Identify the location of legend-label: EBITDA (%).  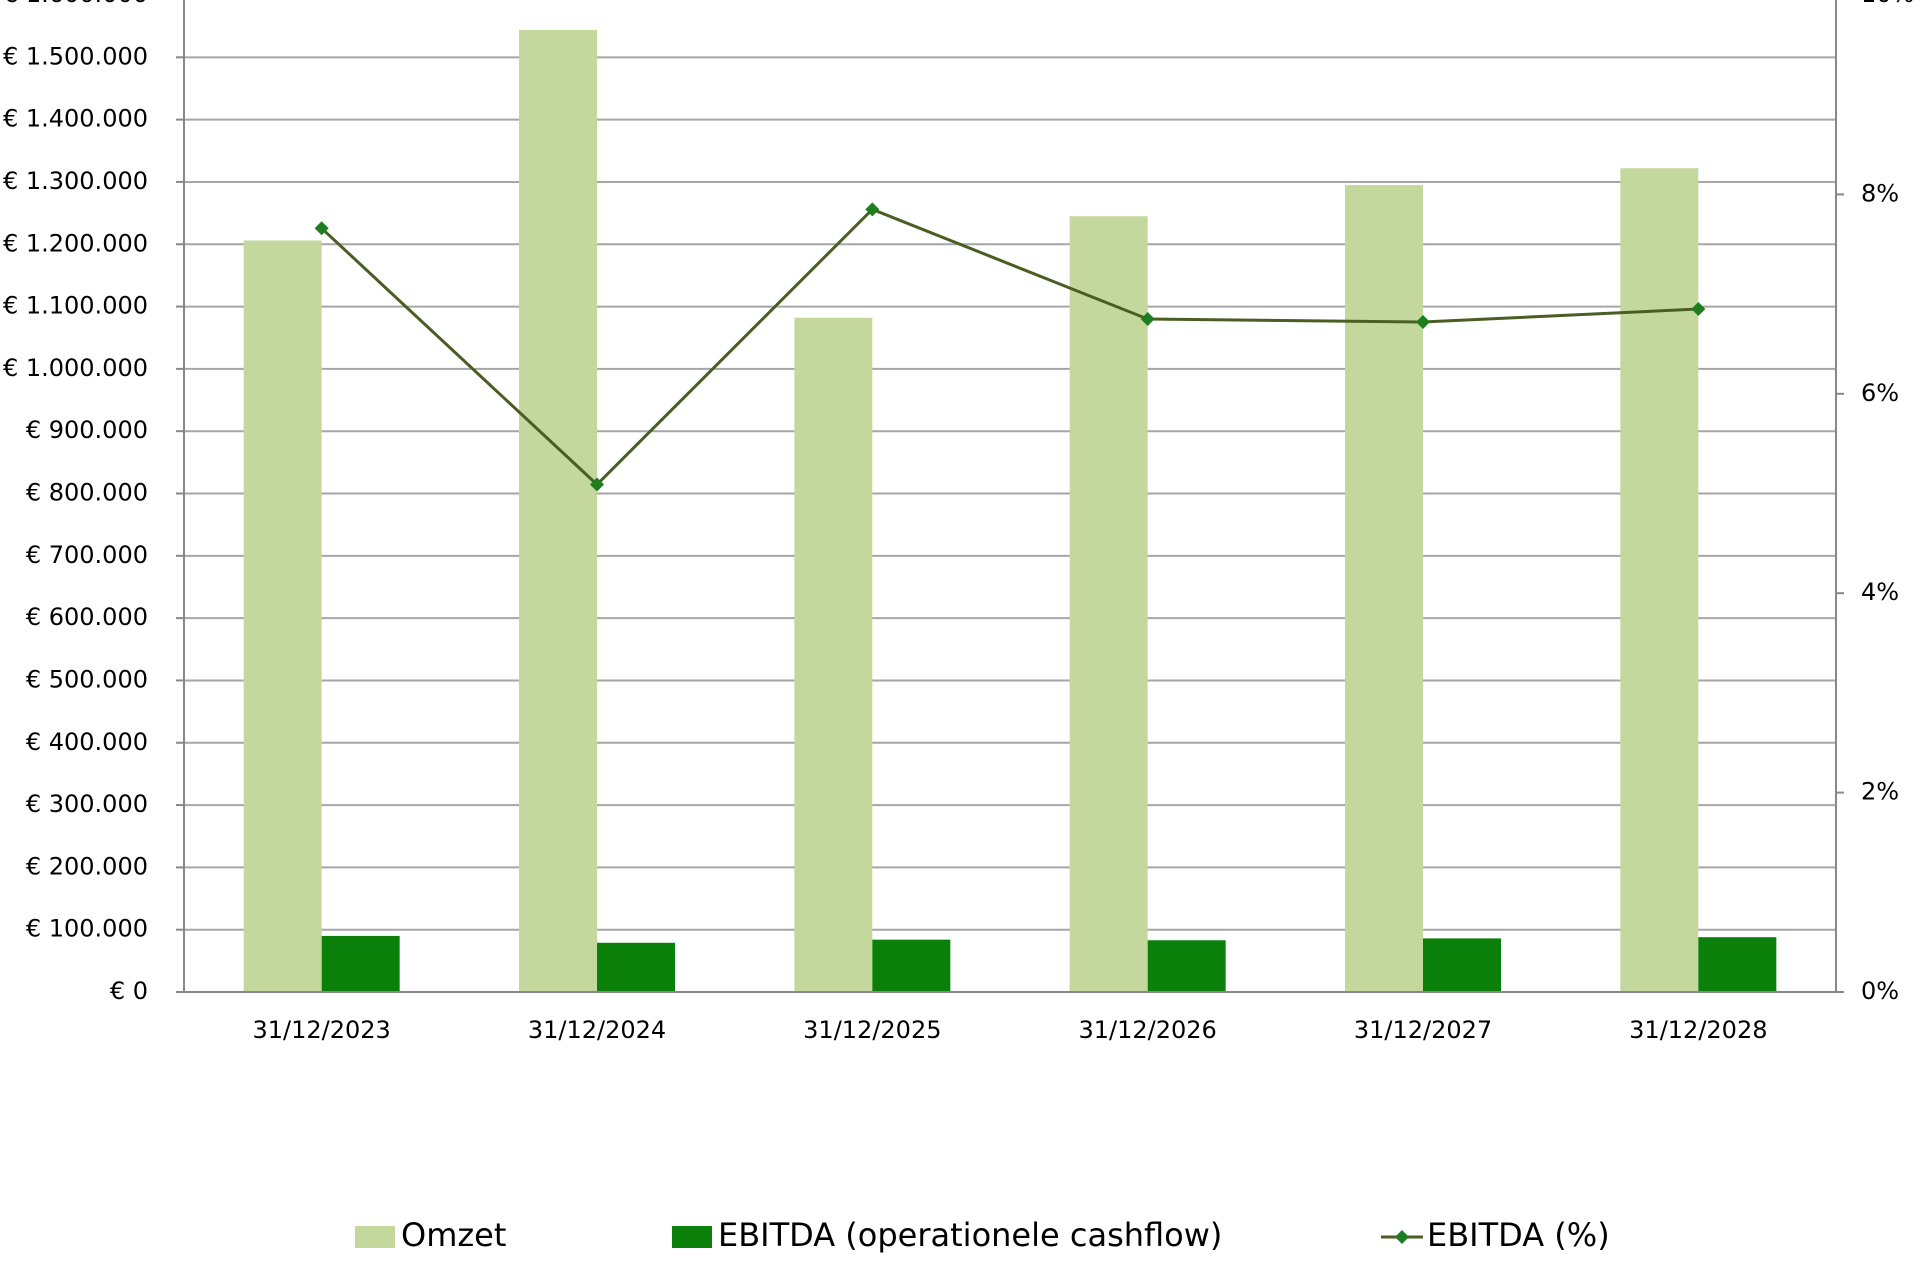
(1518, 1235).